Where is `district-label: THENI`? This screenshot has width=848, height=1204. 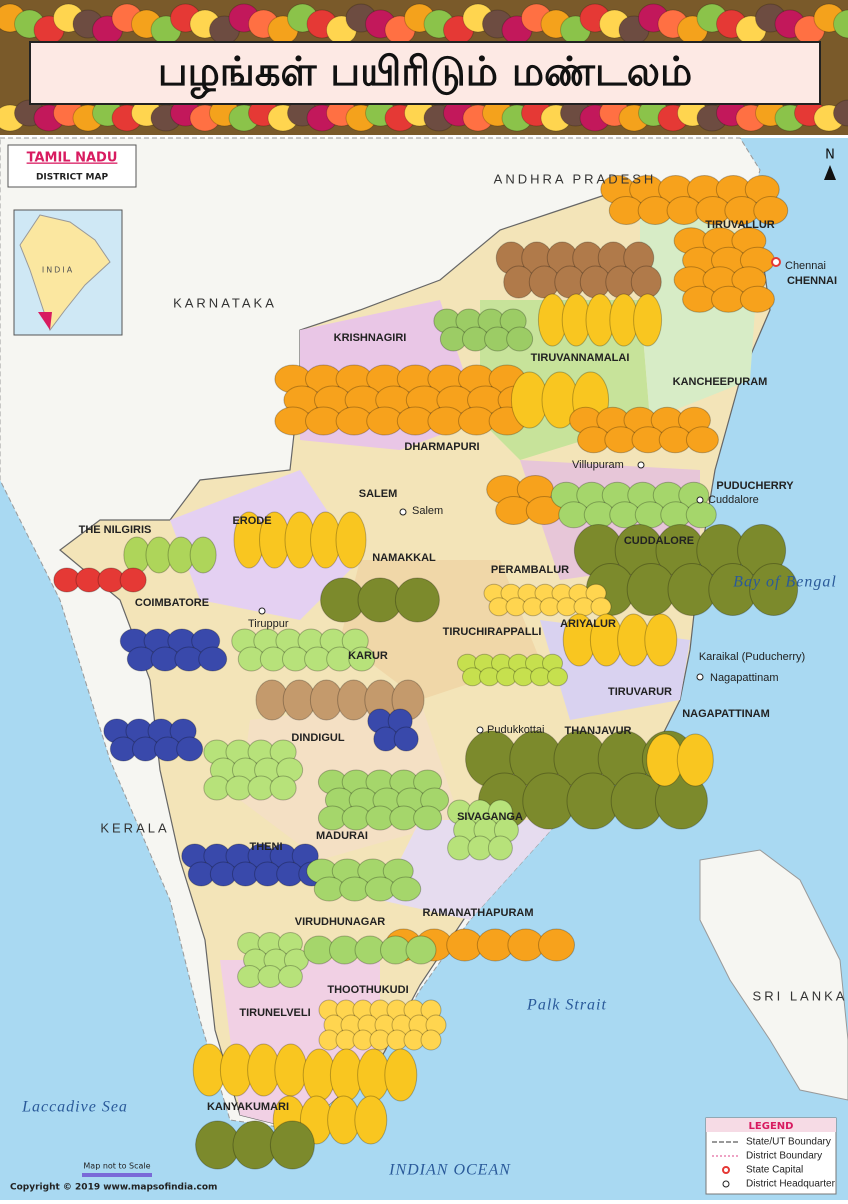 district-label: THENI is located at coordinates (266, 847).